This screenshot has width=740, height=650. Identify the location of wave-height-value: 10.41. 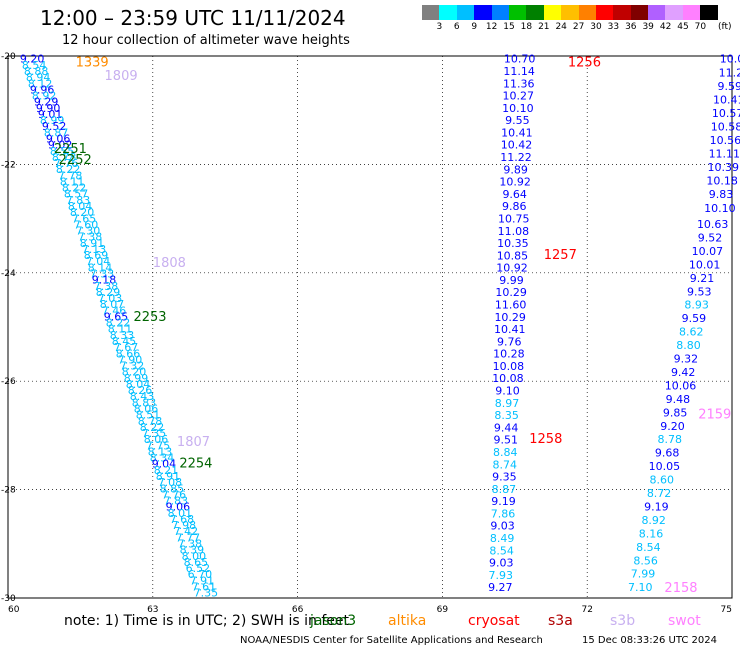
(510, 329).